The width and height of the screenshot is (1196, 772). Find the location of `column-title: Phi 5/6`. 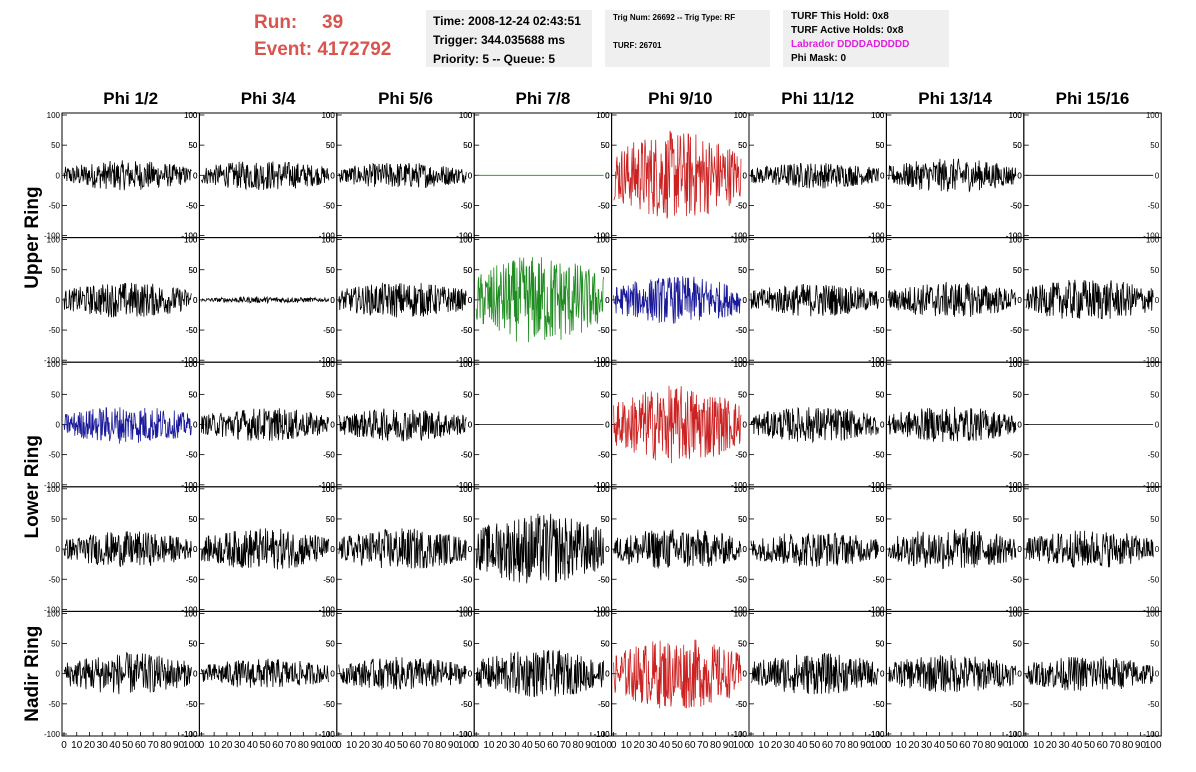

column-title: Phi 5/6 is located at coordinates (405, 98).